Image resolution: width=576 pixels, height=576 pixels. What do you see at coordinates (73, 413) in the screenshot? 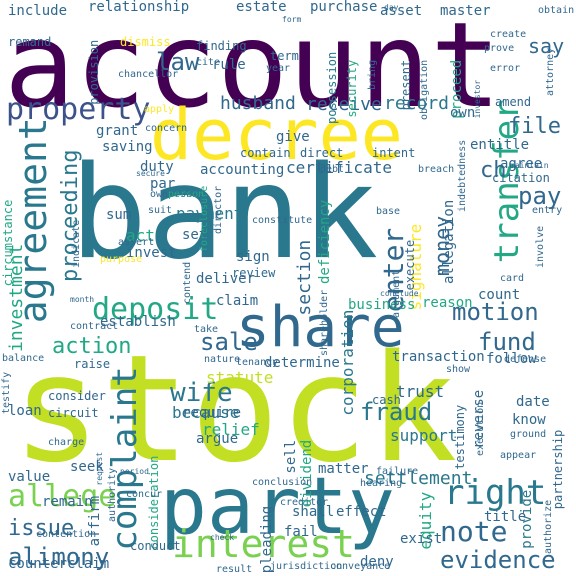
I see `word-circuit: circuit` at bounding box center [73, 413].